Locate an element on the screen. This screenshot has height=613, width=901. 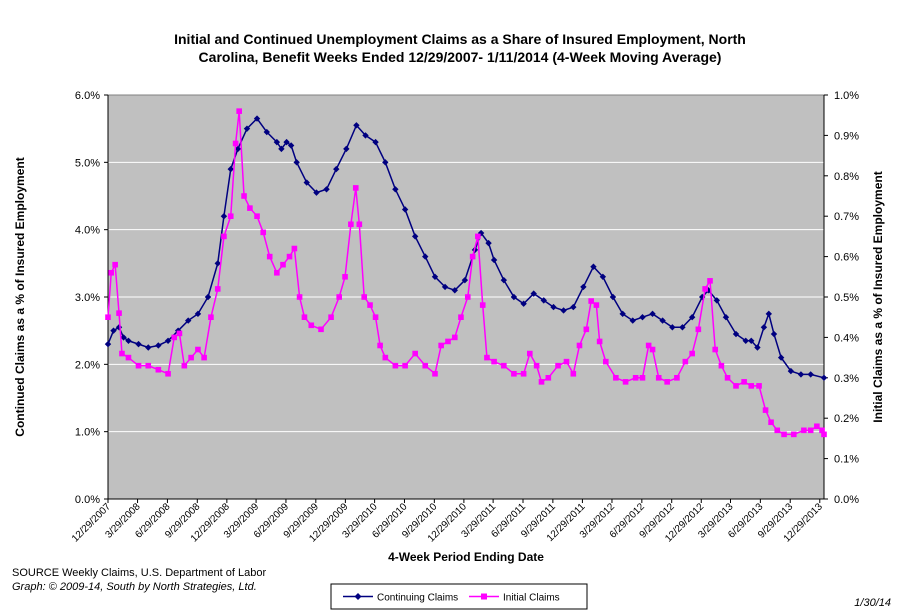
y-right-tick-label: 0.6% is located at coordinates (846, 258).